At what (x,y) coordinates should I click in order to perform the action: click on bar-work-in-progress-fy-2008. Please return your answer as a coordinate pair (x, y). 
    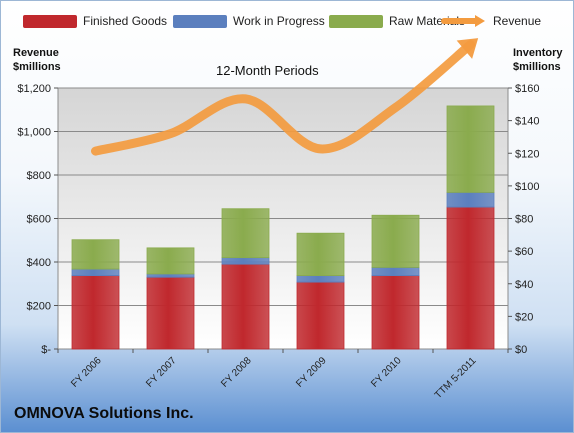
    Looking at the image, I should click on (245, 261).